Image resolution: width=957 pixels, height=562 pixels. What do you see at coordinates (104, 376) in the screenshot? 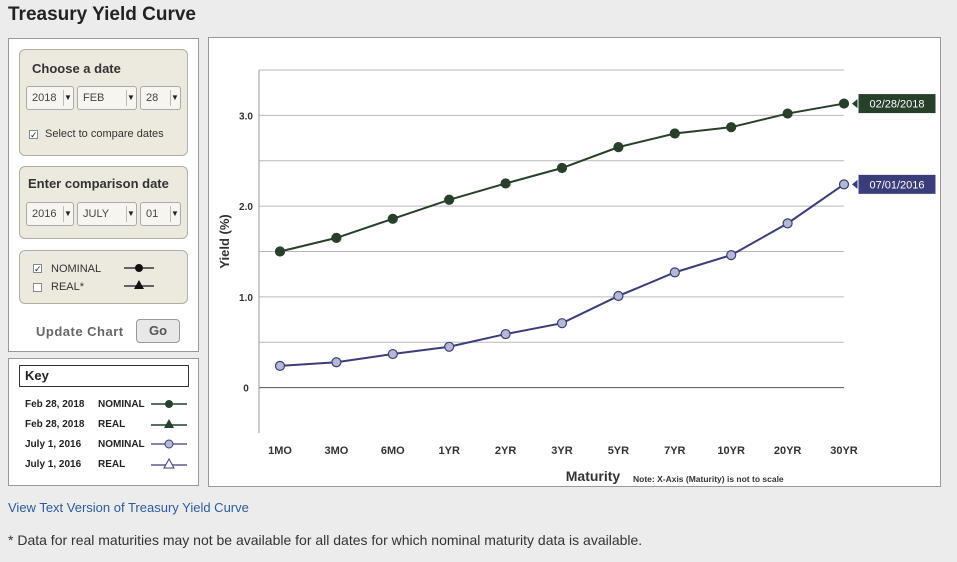
I see `key-title: Key` at bounding box center [104, 376].